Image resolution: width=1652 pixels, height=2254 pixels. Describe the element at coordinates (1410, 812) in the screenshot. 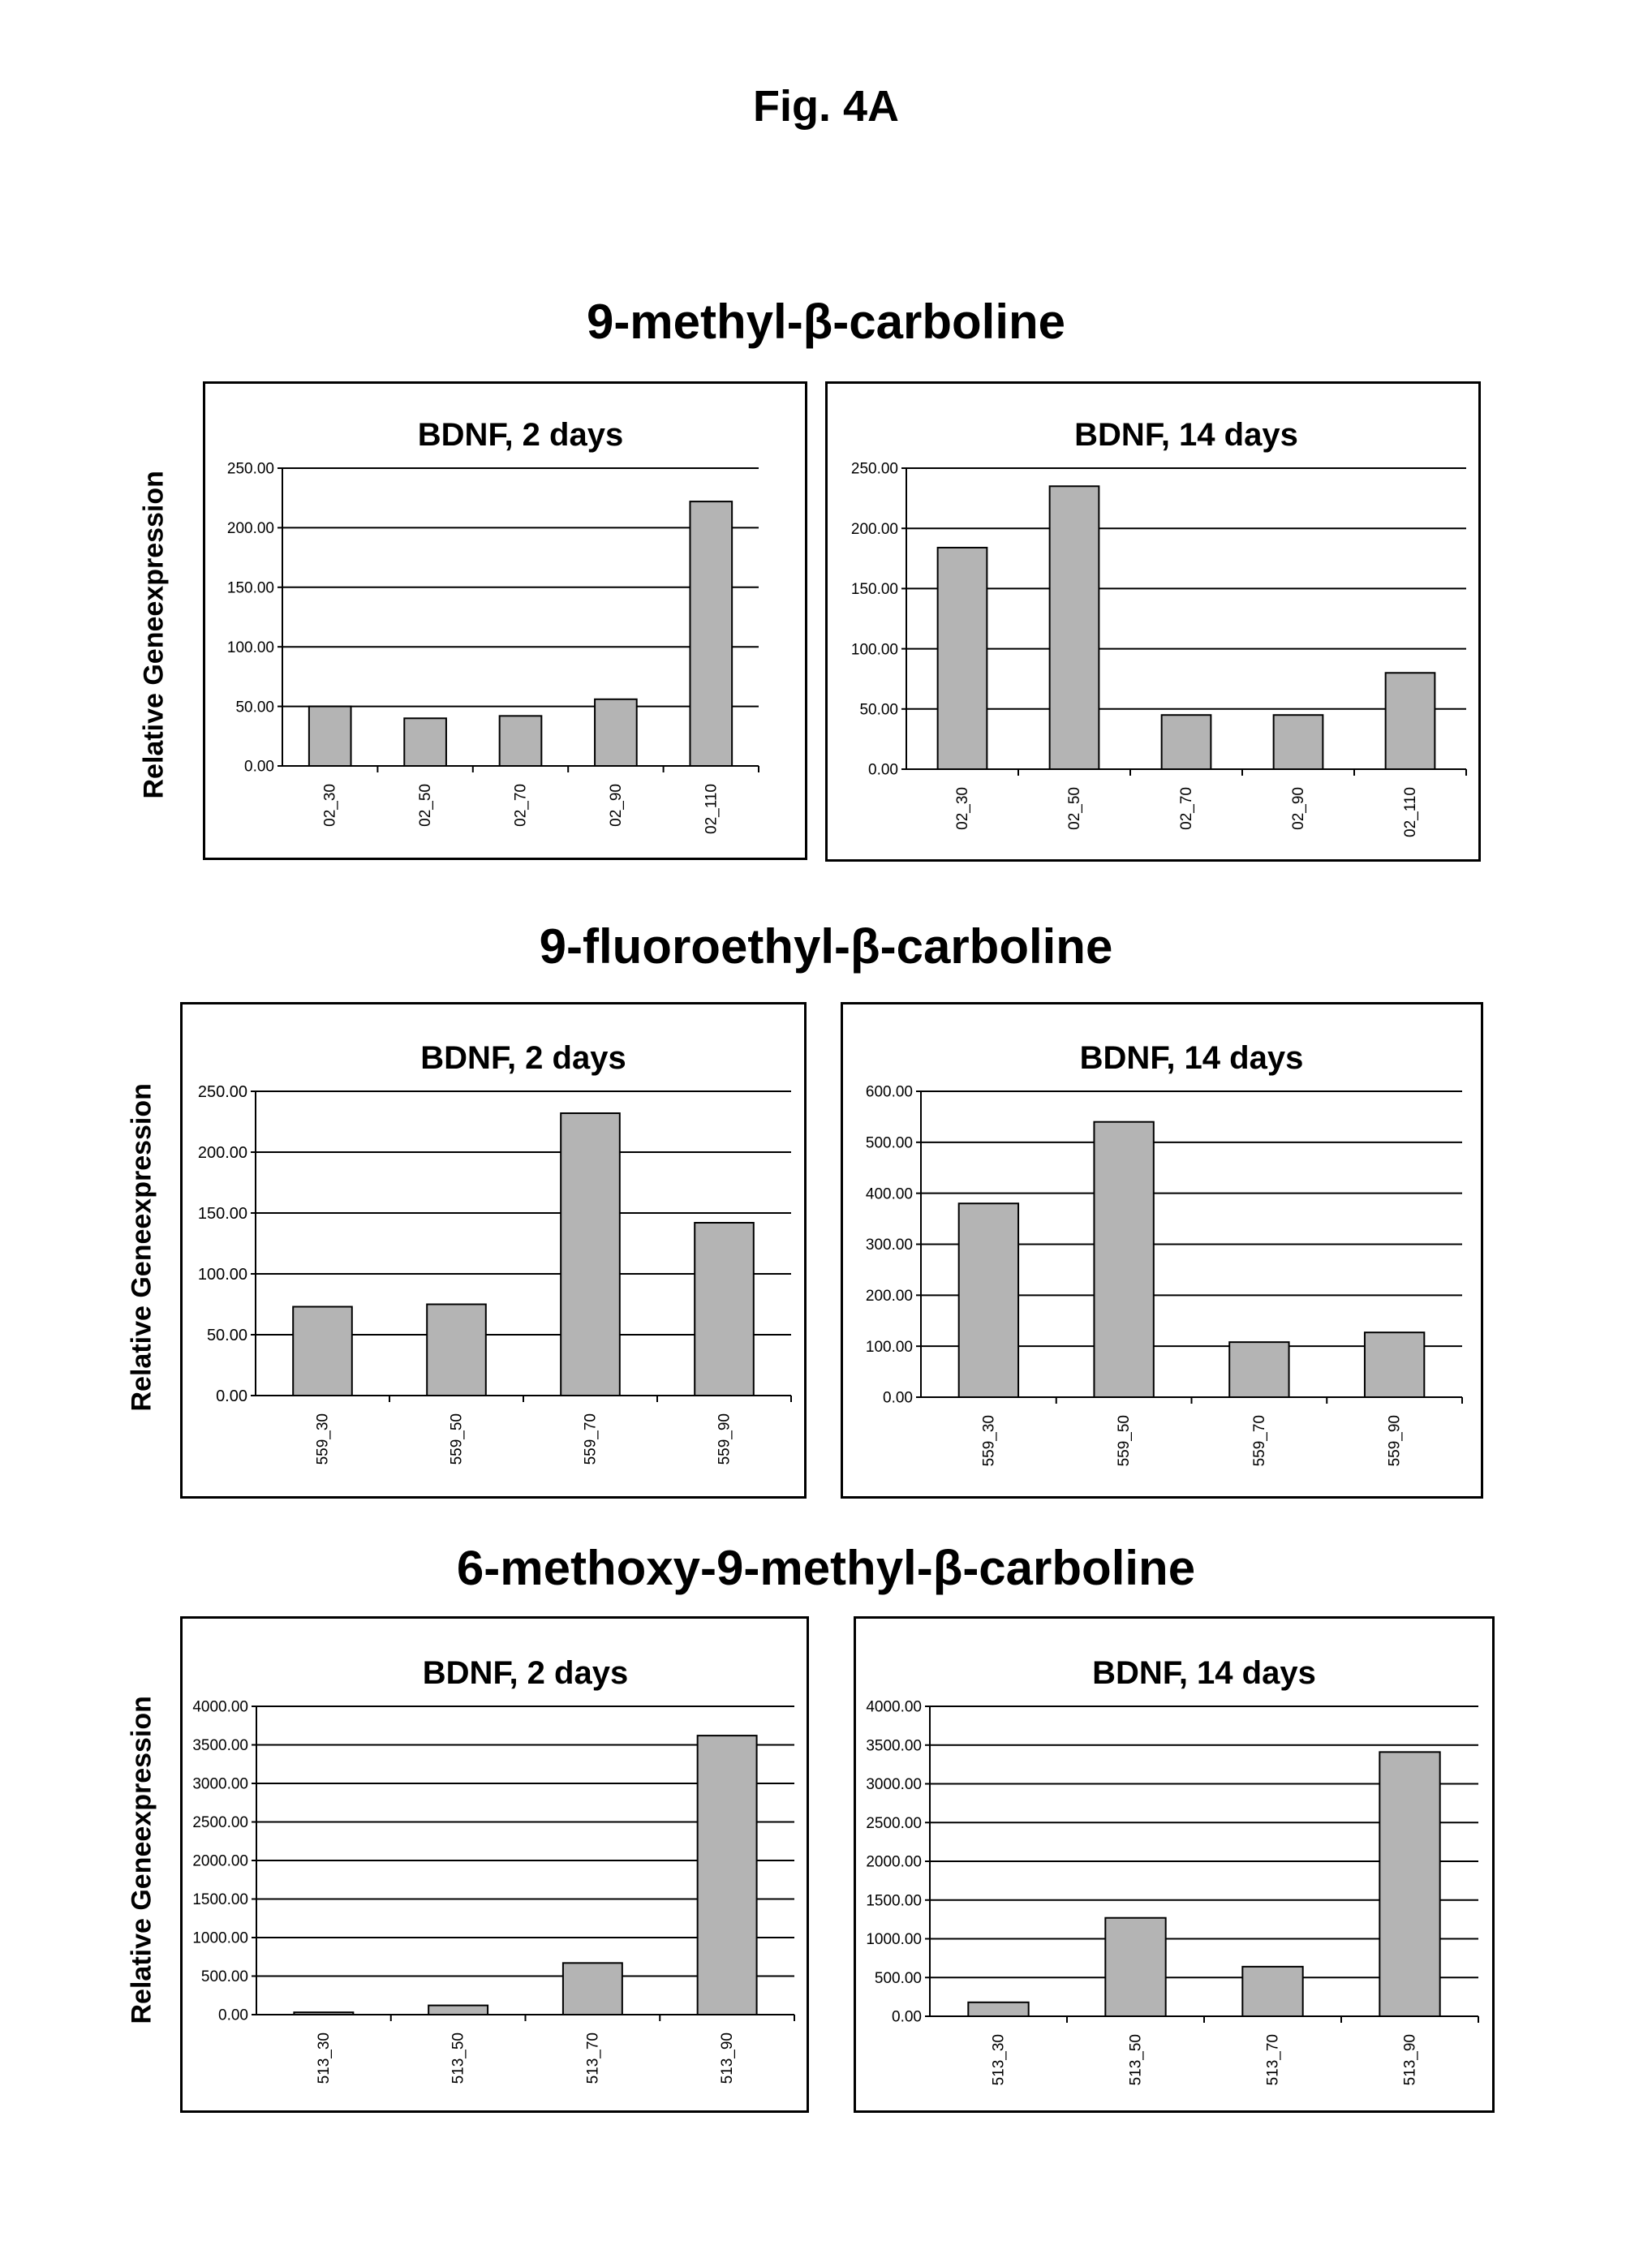

I see `x-tick-label: 02_110` at that location.